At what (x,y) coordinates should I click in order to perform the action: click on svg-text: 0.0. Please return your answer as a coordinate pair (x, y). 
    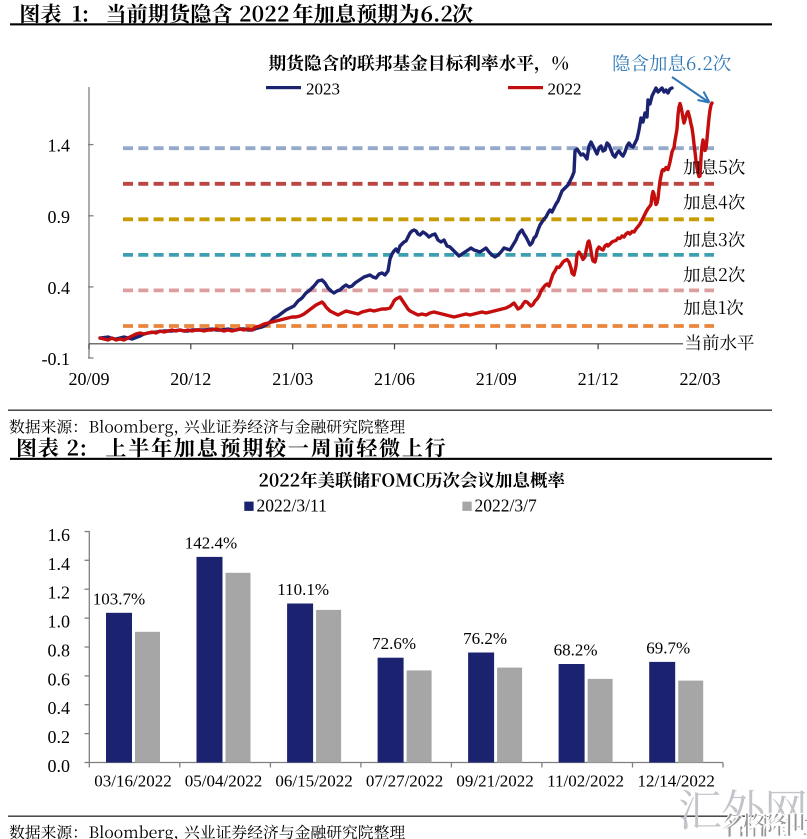
    Looking at the image, I should click on (59, 766).